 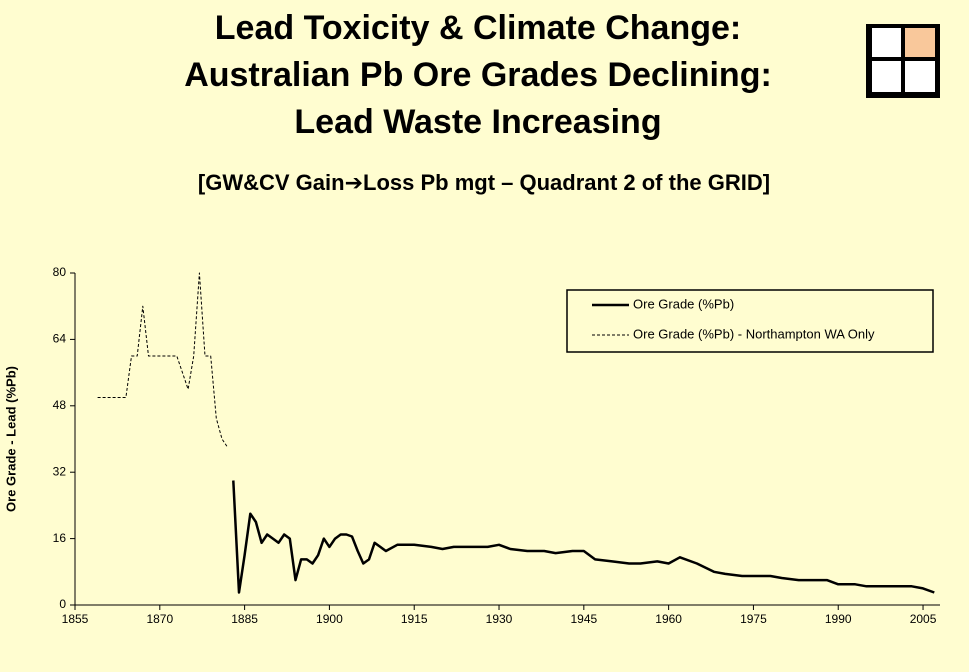 I want to click on x-tick-label: 2005, so click(x=923, y=619).